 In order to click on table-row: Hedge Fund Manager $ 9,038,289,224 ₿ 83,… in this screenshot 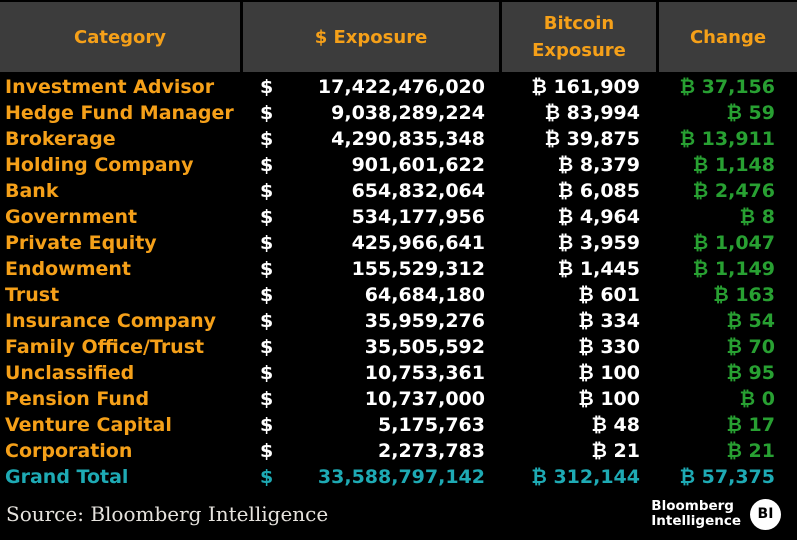, I will do `click(398, 113)`.